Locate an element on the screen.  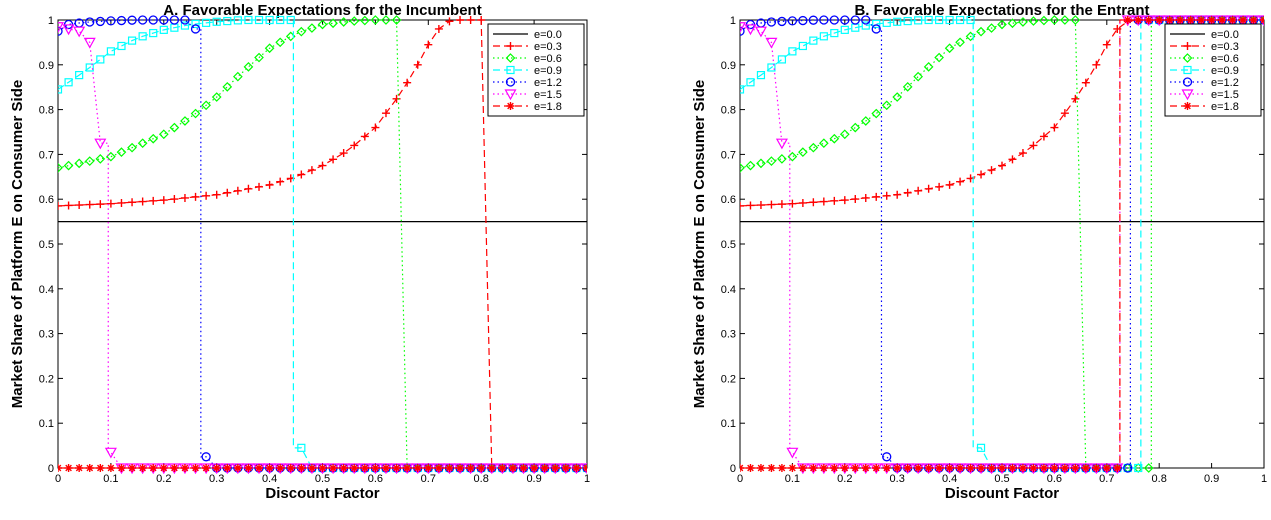
x-tick-label: 0.4 is located at coordinates (269, 479).